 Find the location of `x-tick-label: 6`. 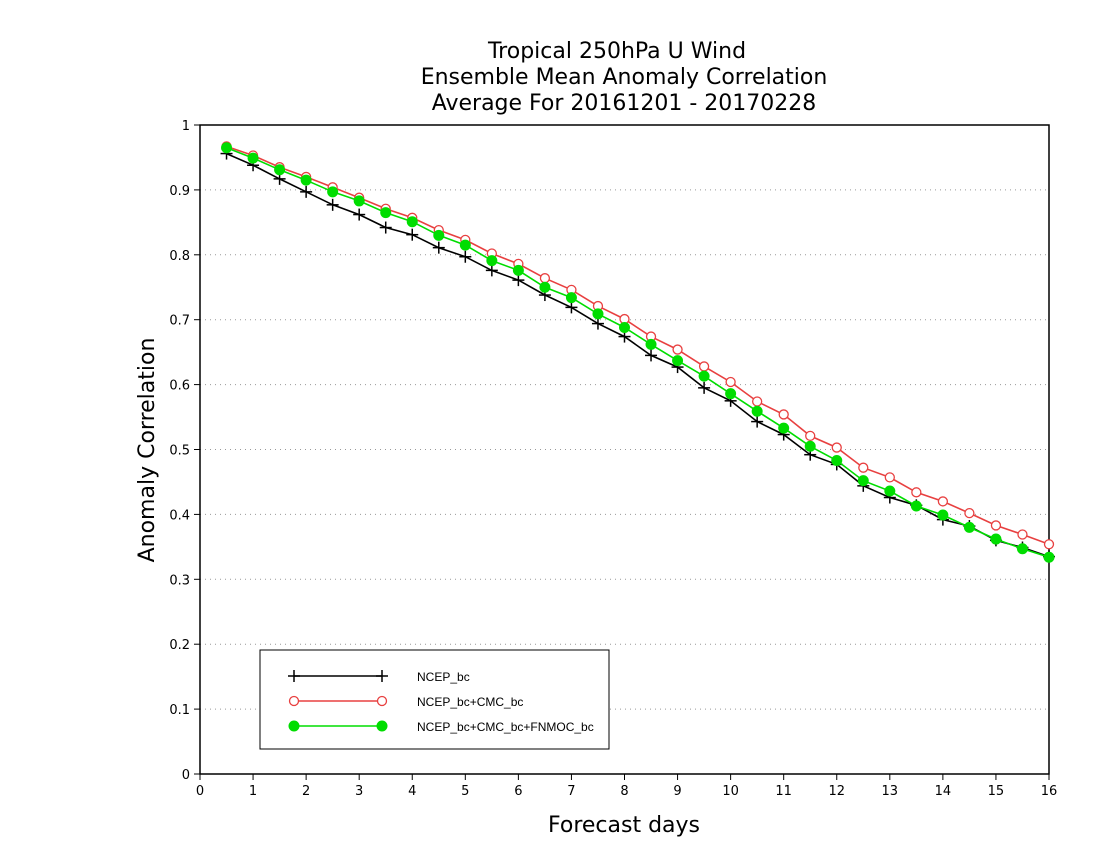

x-tick-label: 6 is located at coordinates (518, 791).